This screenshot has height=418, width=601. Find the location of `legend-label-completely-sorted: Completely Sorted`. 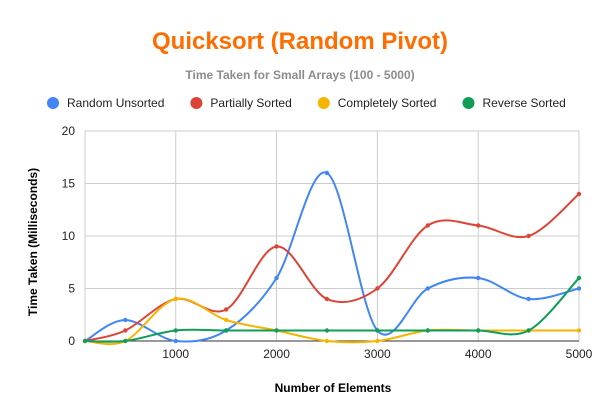

legend-label-completely-sorted: Completely Sorted is located at coordinates (387, 103).